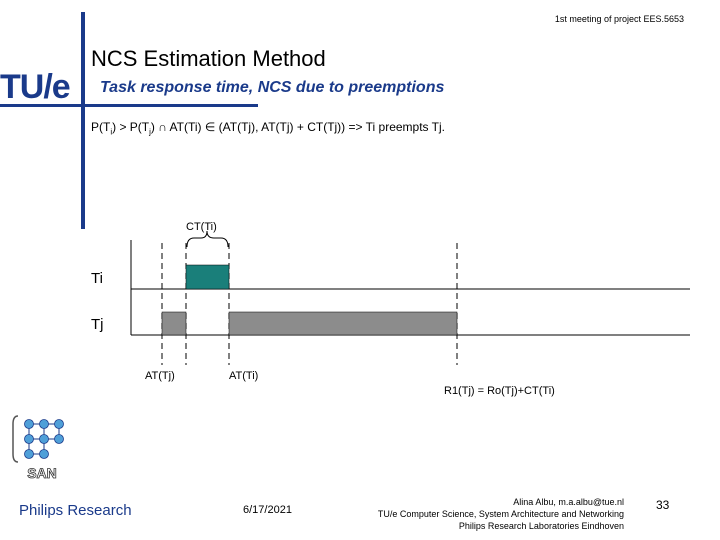  Describe the element at coordinates (111, 132) in the screenshot. I see `condition-sub-i: i` at that location.